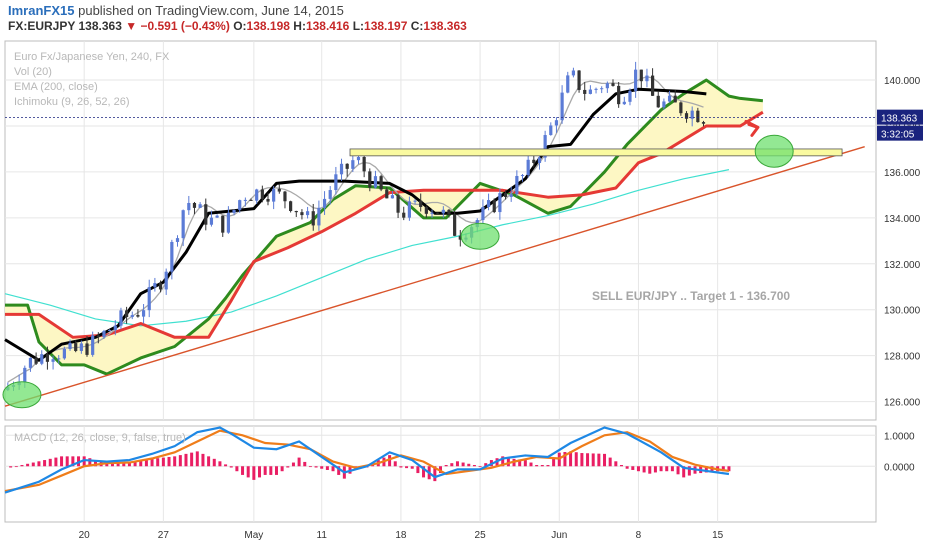  What do you see at coordinates (72, 102) in the screenshot?
I see `legend-ichimoku: Ichimoku (9, 26, 52, 26)` at bounding box center [72, 102].